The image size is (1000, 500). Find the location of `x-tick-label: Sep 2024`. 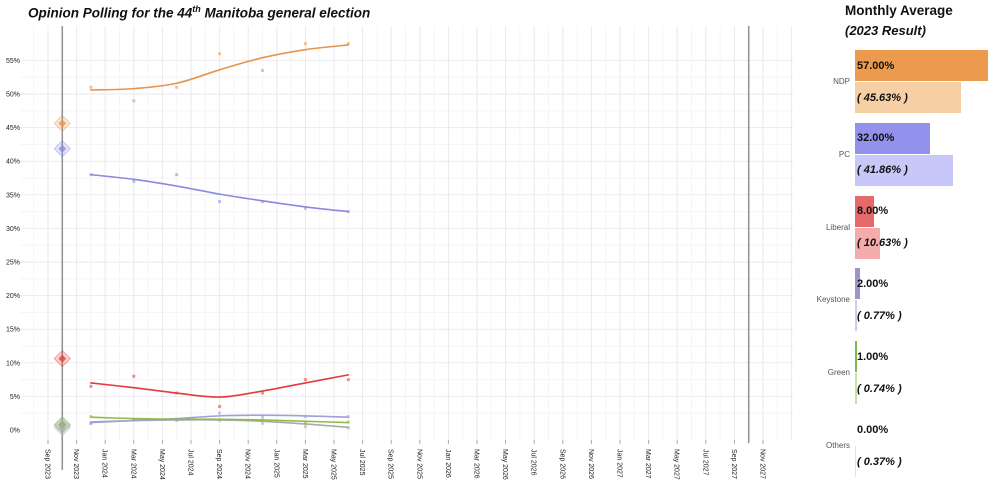

x-tick-label: Sep 2024 is located at coordinates (218, 464).